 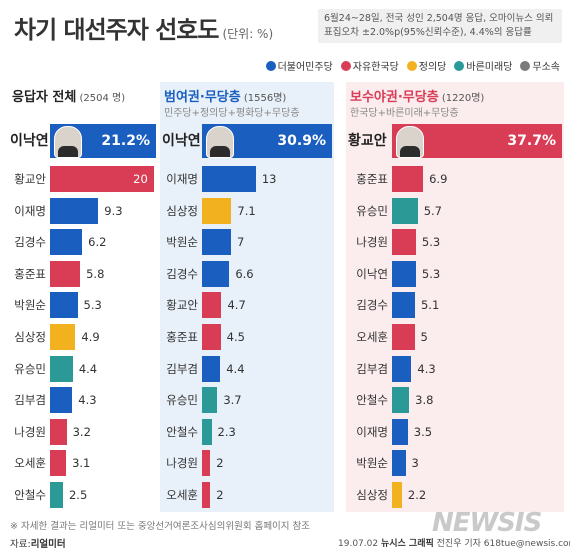 What do you see at coordinates (455, 305) in the screenshot?
I see `bar-row: 김경수 5.1` at bounding box center [455, 305].